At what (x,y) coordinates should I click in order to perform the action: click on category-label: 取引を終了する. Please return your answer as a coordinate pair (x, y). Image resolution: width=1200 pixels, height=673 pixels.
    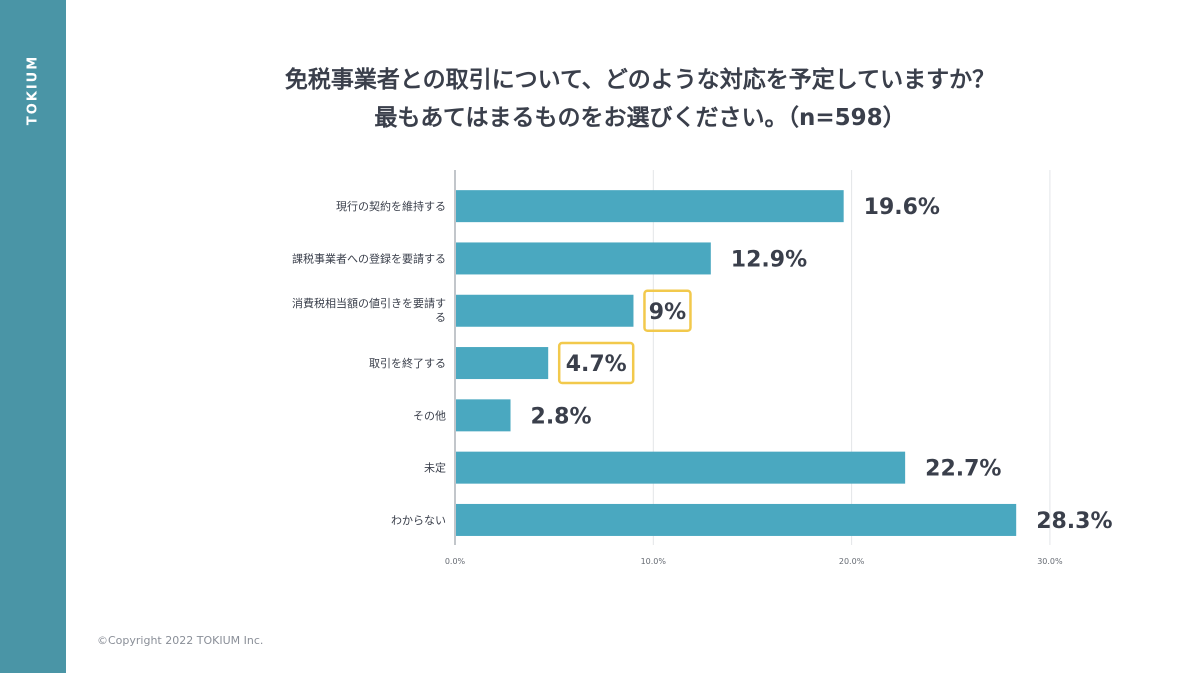
    Looking at the image, I should click on (407, 363).